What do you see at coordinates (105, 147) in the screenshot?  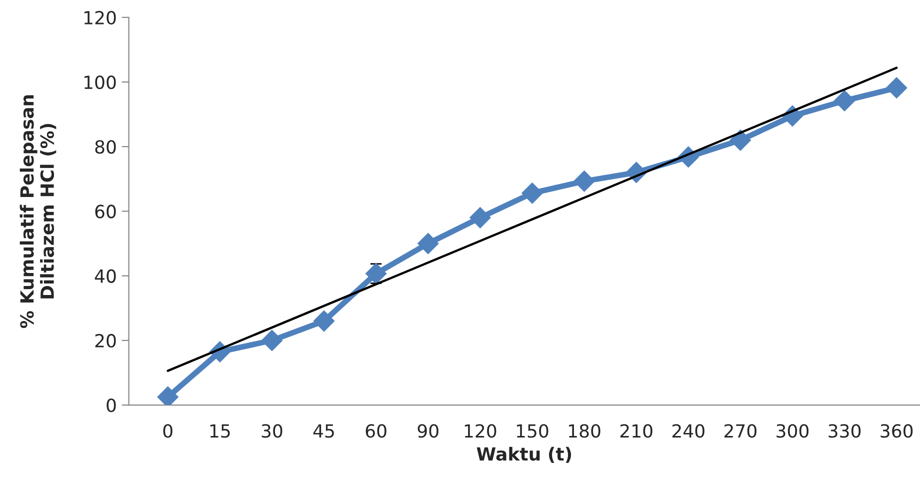 I see `y-tick-label: 80` at bounding box center [105, 147].